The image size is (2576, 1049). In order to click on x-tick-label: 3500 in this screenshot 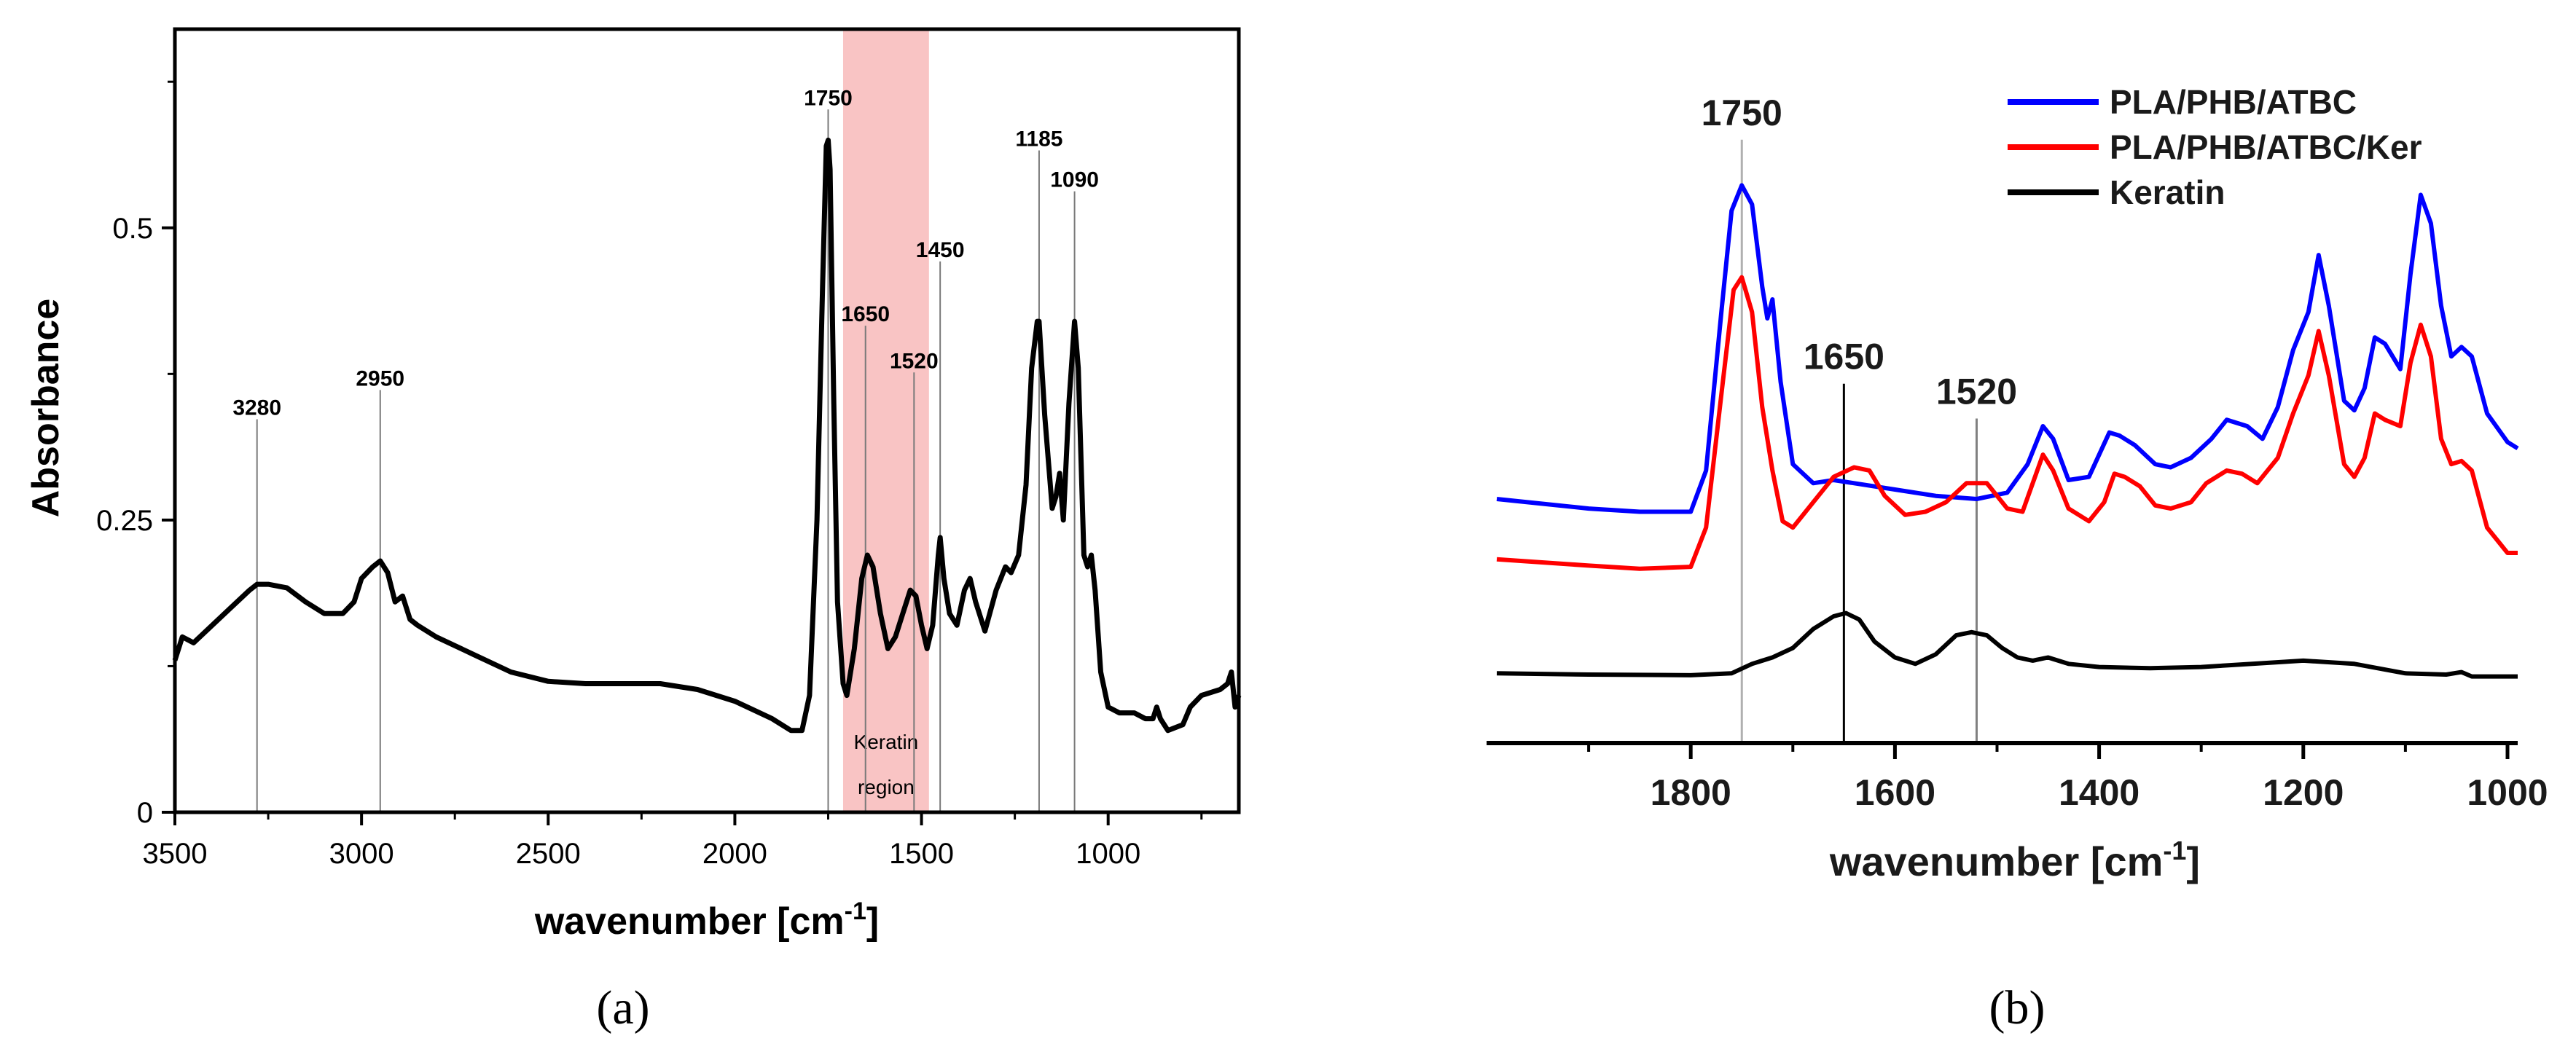, I will do `click(175, 854)`.